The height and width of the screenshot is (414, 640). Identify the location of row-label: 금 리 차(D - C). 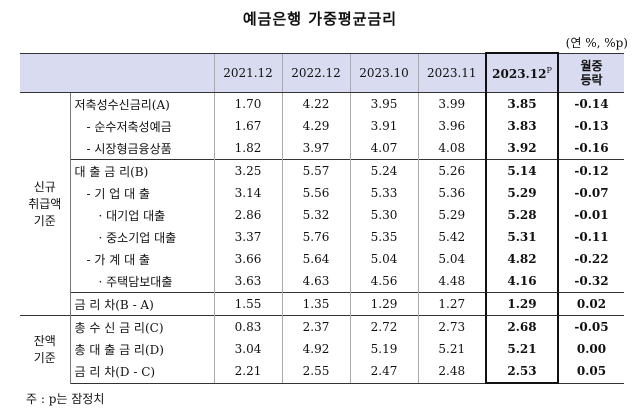
(142, 372).